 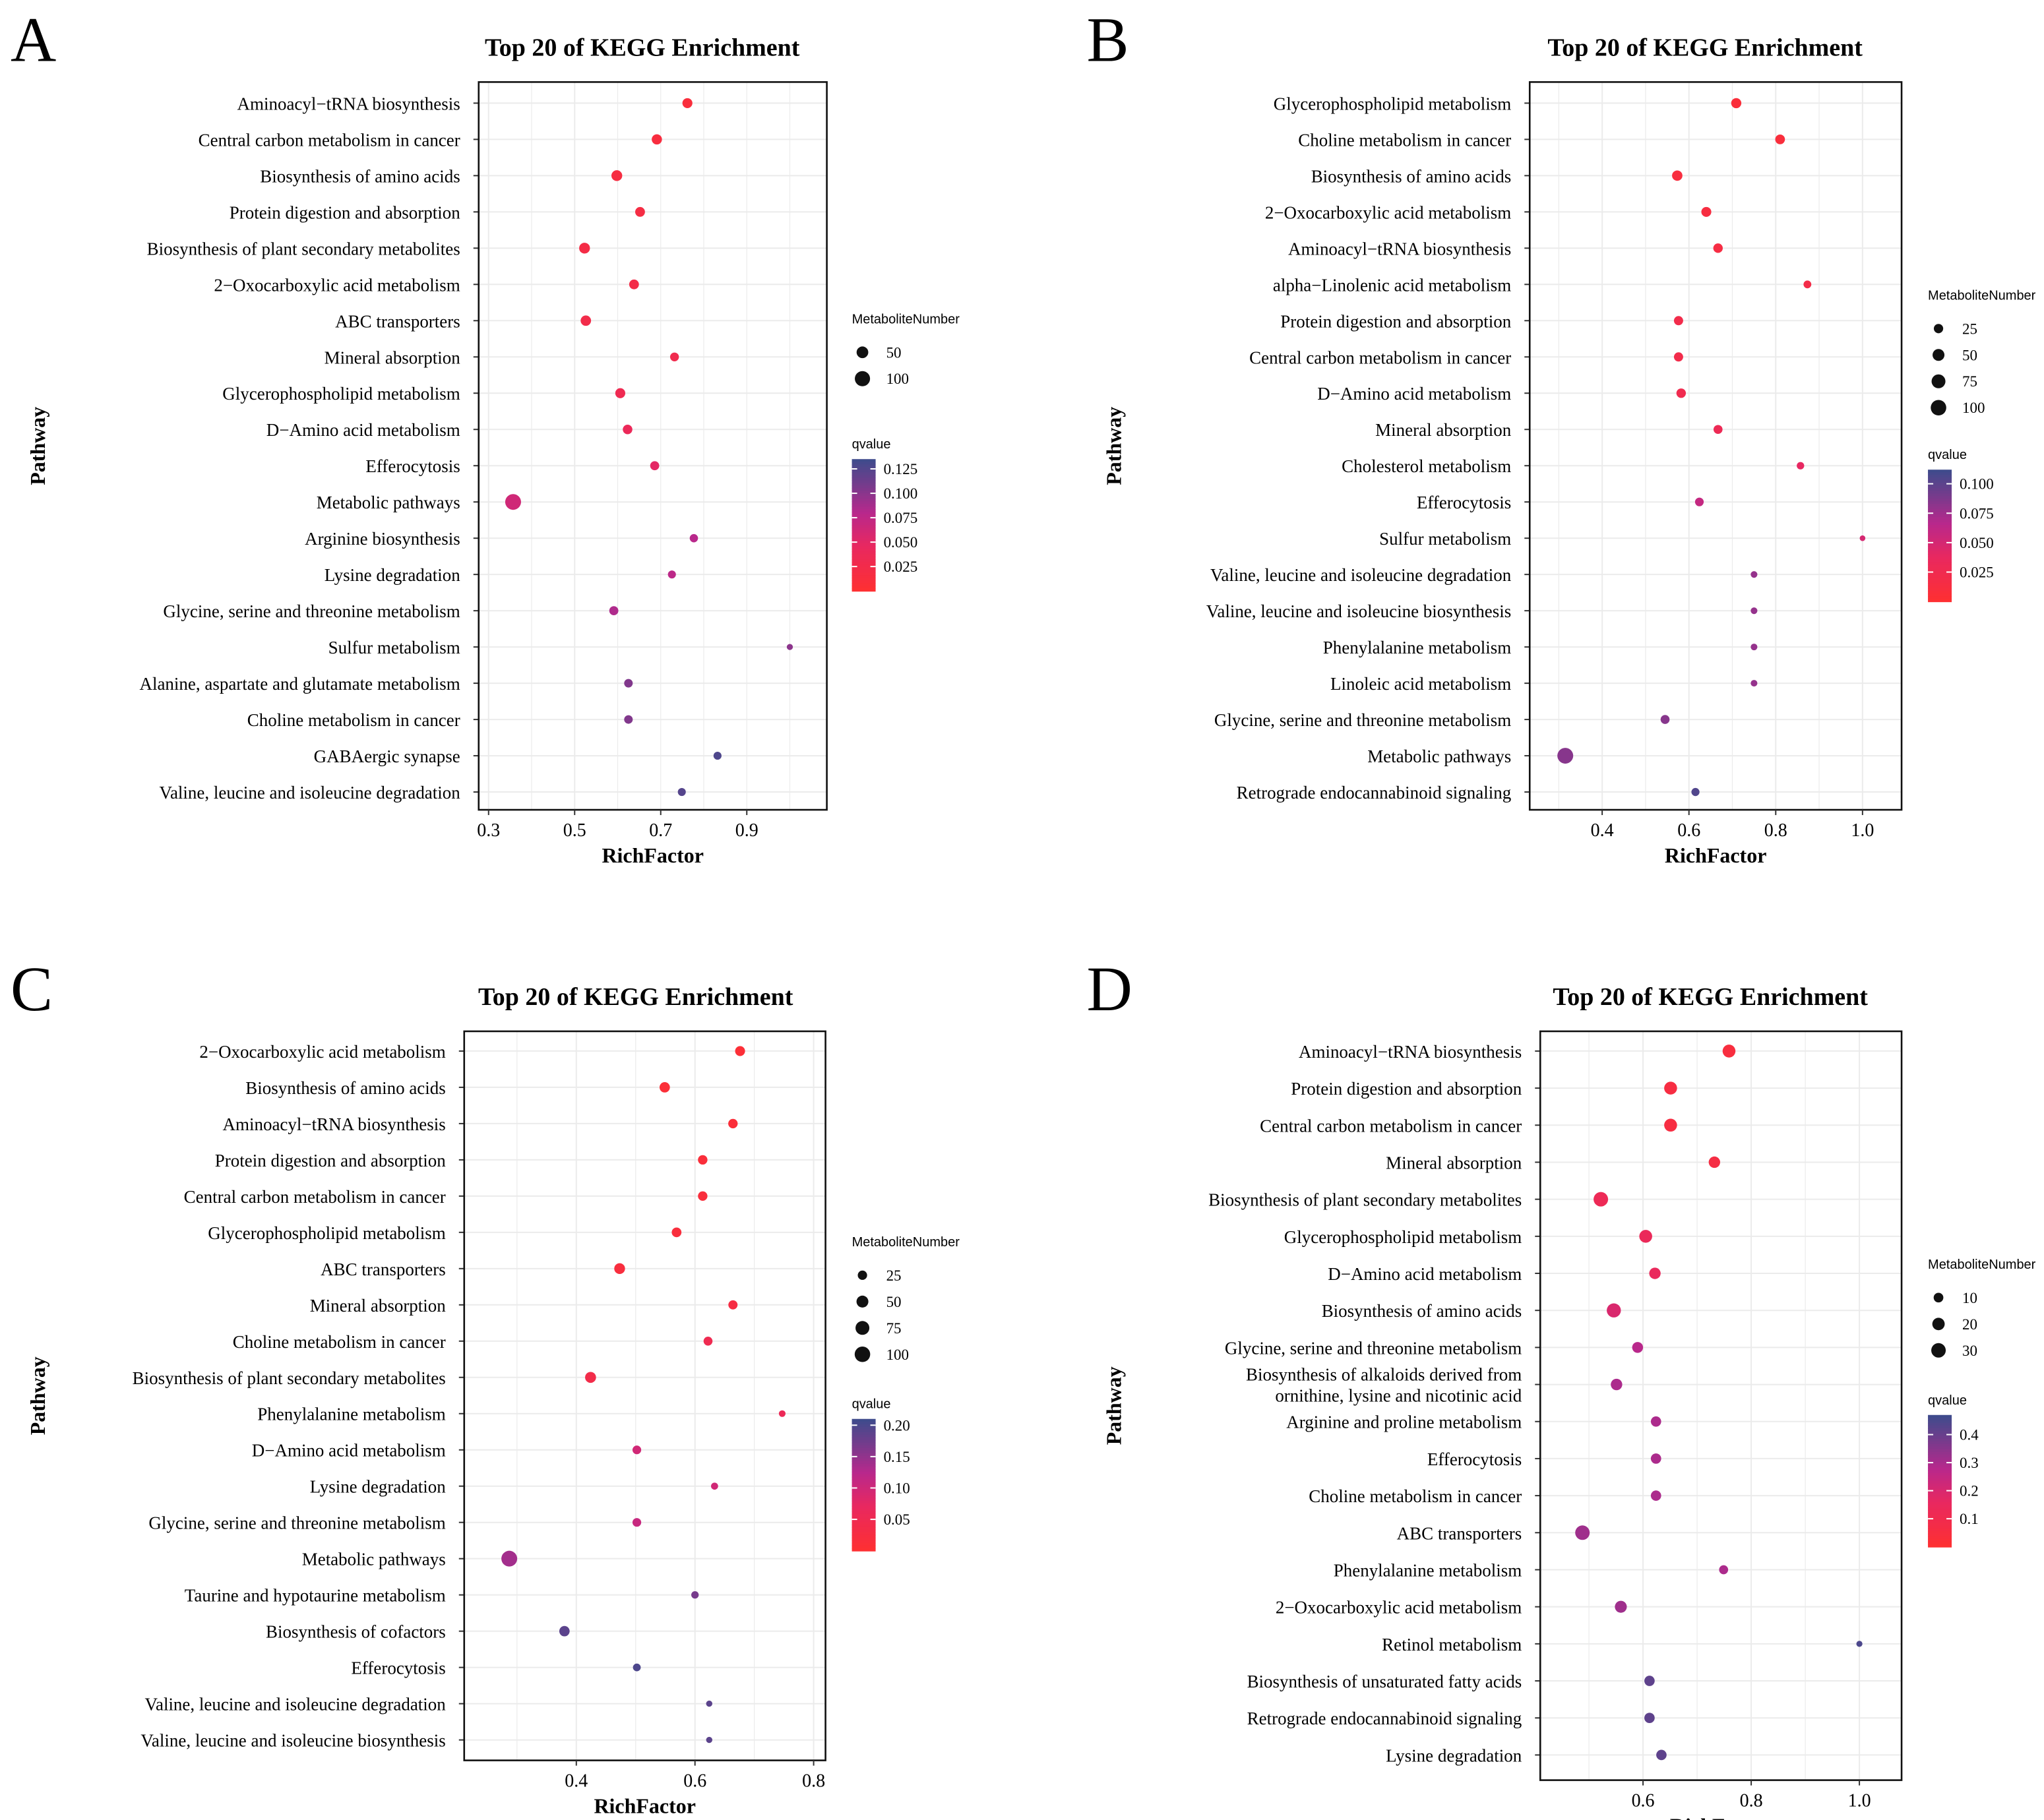 What do you see at coordinates (1374, 793) in the screenshot?
I see `pathway-label: Retrograde endocannabinoid signaling` at bounding box center [1374, 793].